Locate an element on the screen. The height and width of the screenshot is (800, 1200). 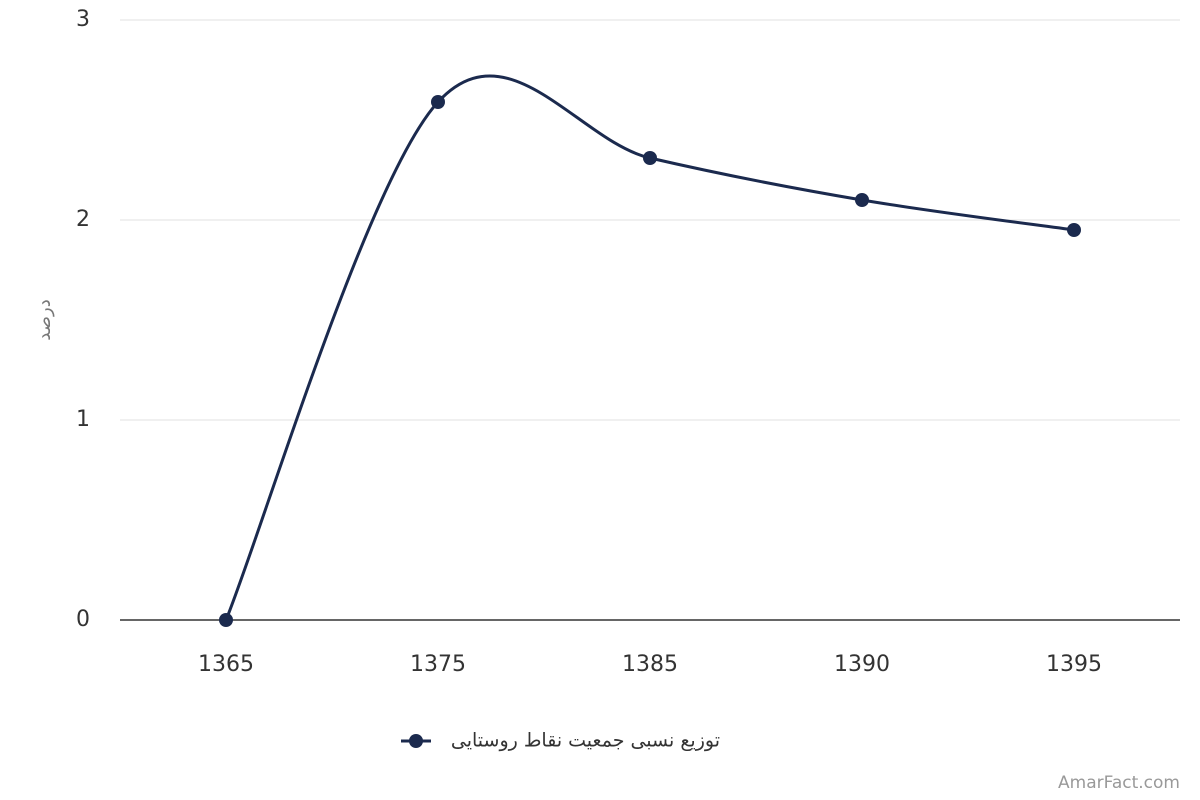
y-tick-label: 0 is located at coordinates (83, 619).